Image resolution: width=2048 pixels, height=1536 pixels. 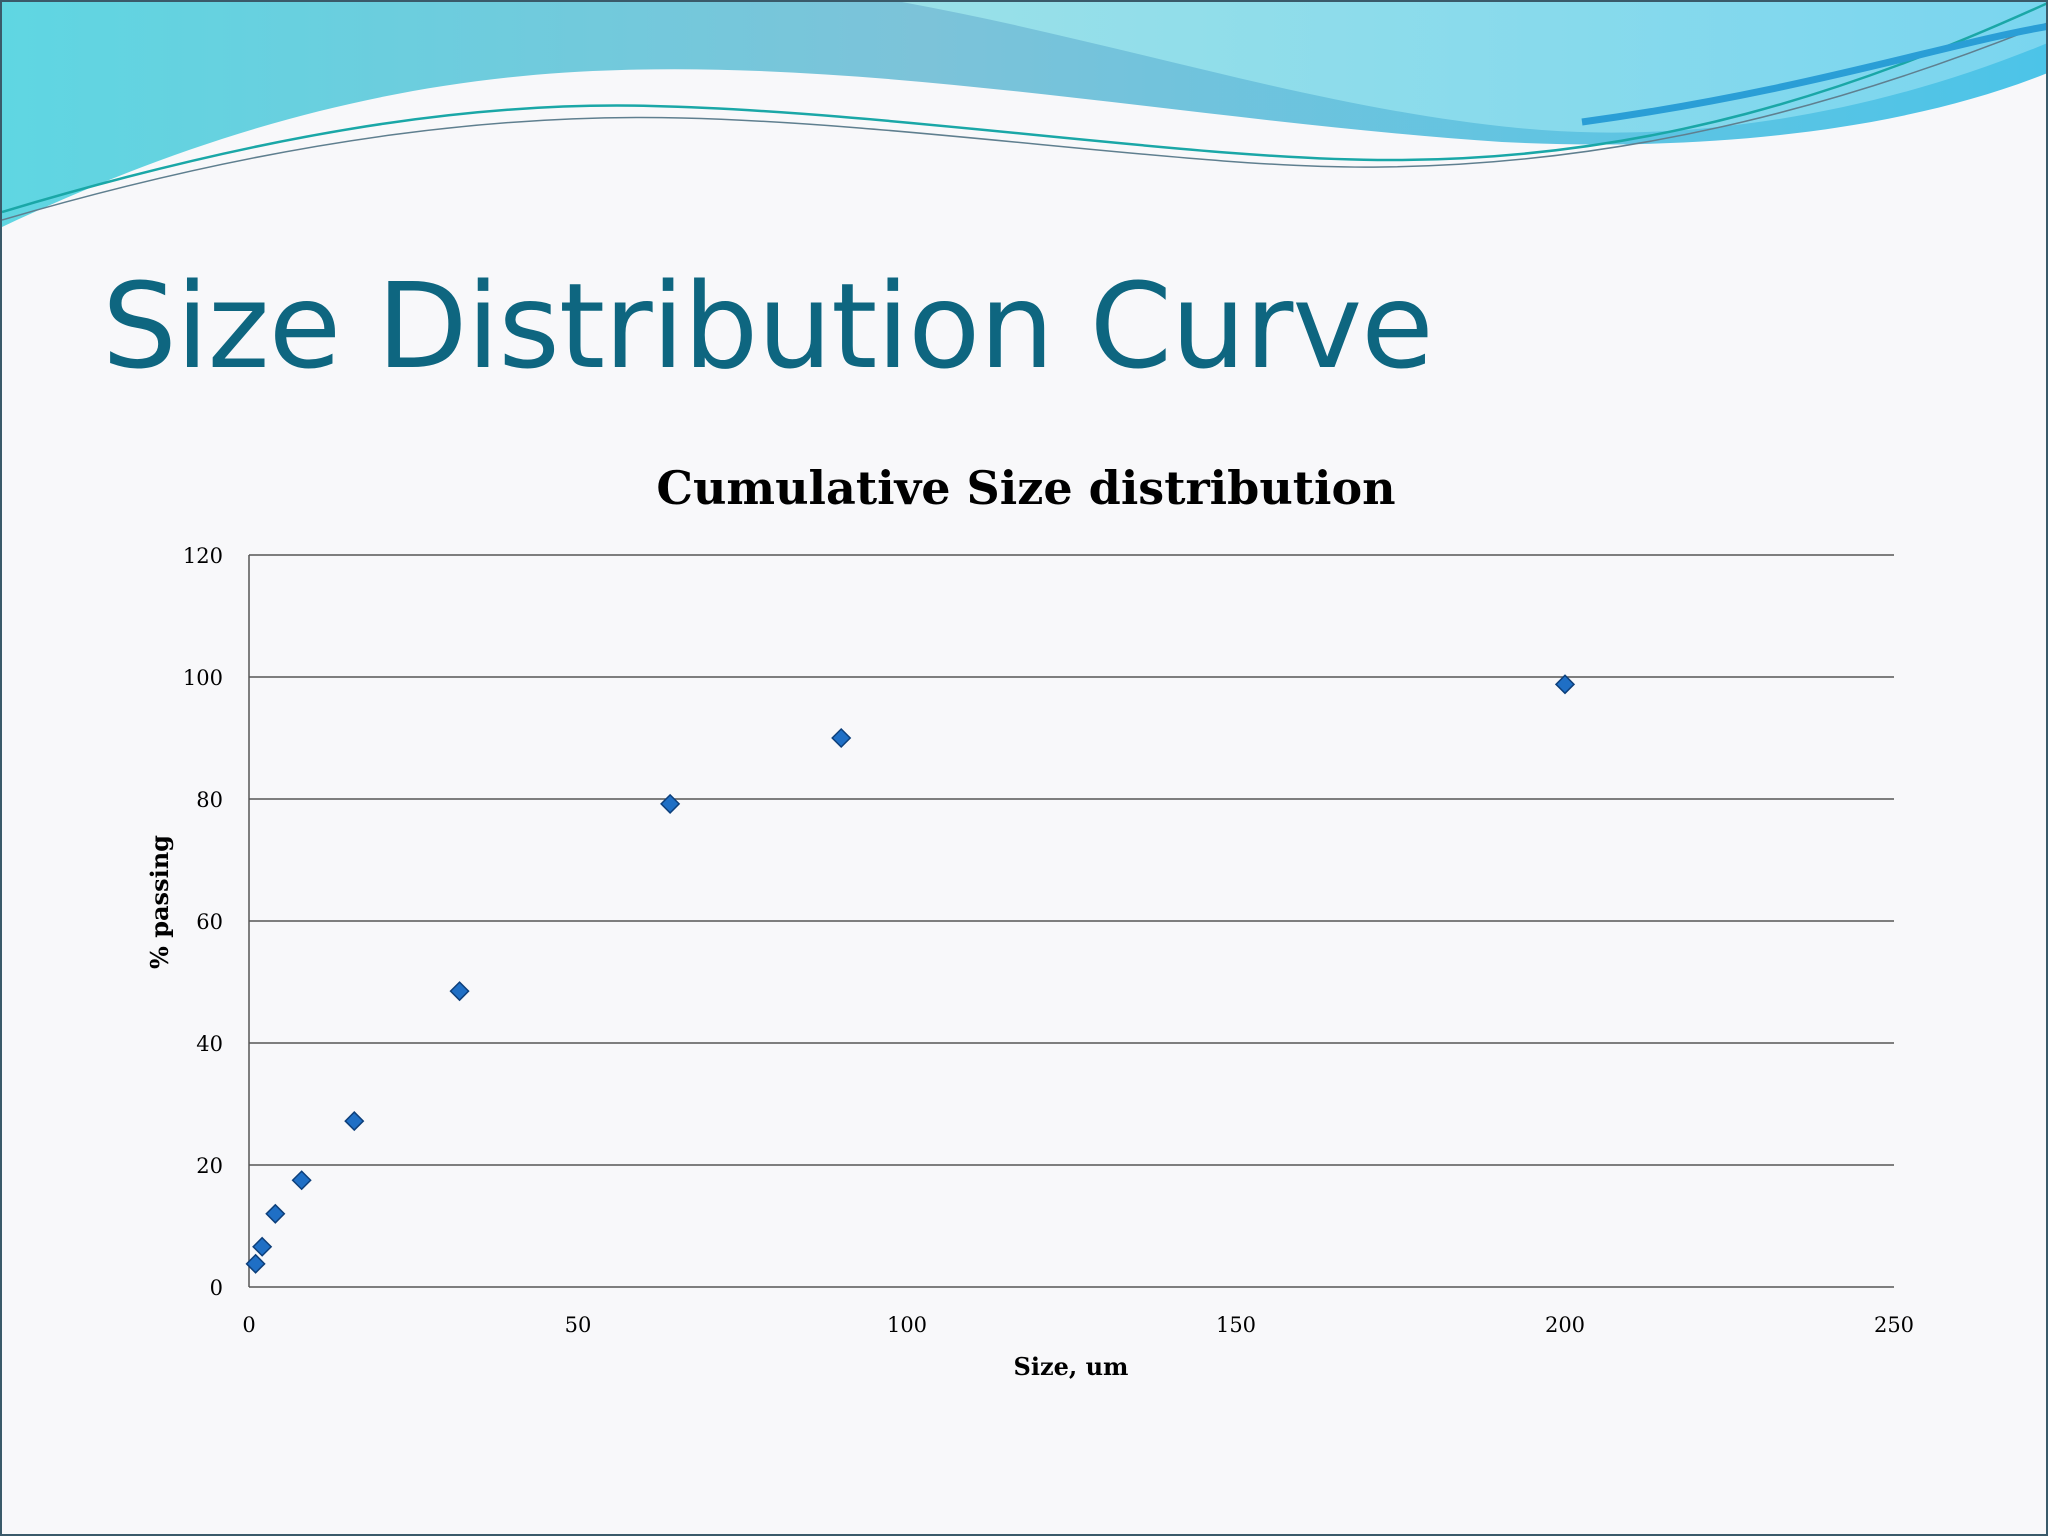 What do you see at coordinates (1071, 1366) in the screenshot?
I see `x-axis-label: Size, um` at bounding box center [1071, 1366].